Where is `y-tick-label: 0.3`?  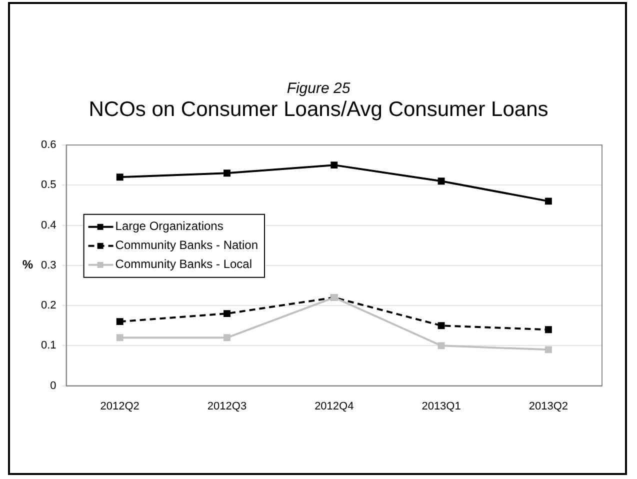 y-tick-label: 0.3 is located at coordinates (48, 265).